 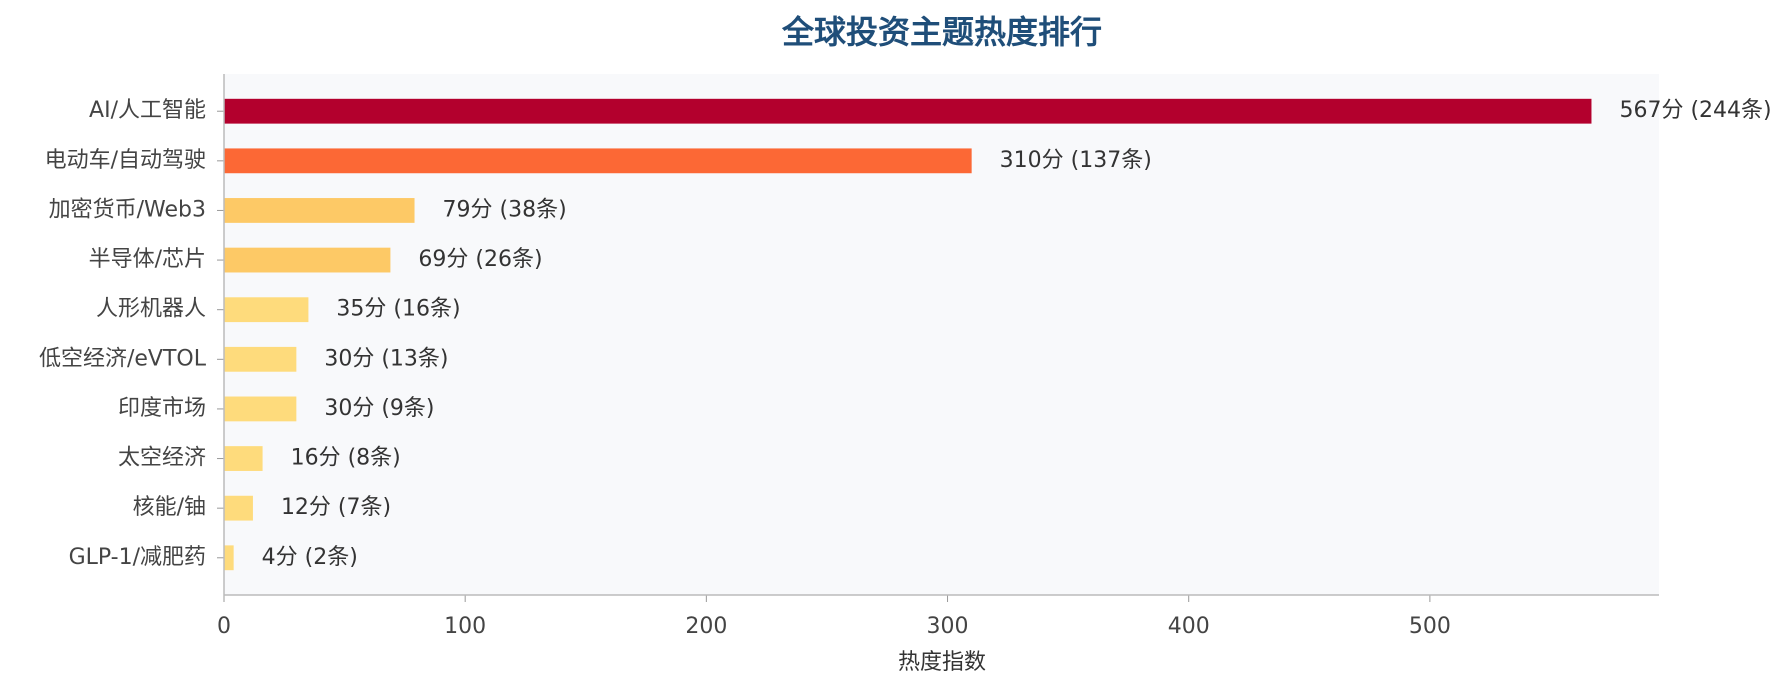 What do you see at coordinates (336, 507) in the screenshot?
I see `value-label: 12分 (7条)` at bounding box center [336, 507].